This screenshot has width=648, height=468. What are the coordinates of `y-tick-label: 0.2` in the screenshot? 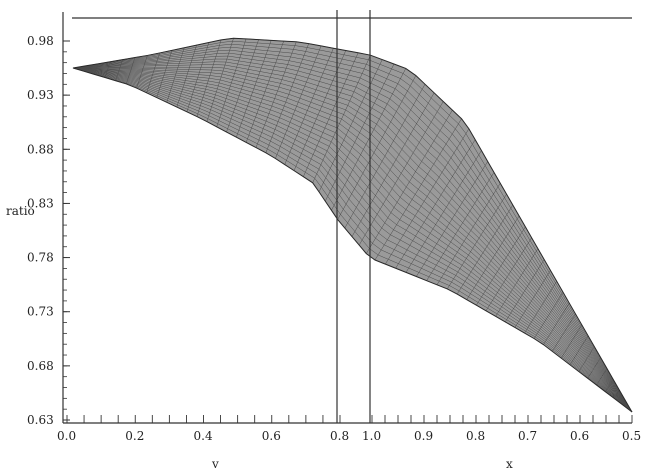 It's located at (134, 436).